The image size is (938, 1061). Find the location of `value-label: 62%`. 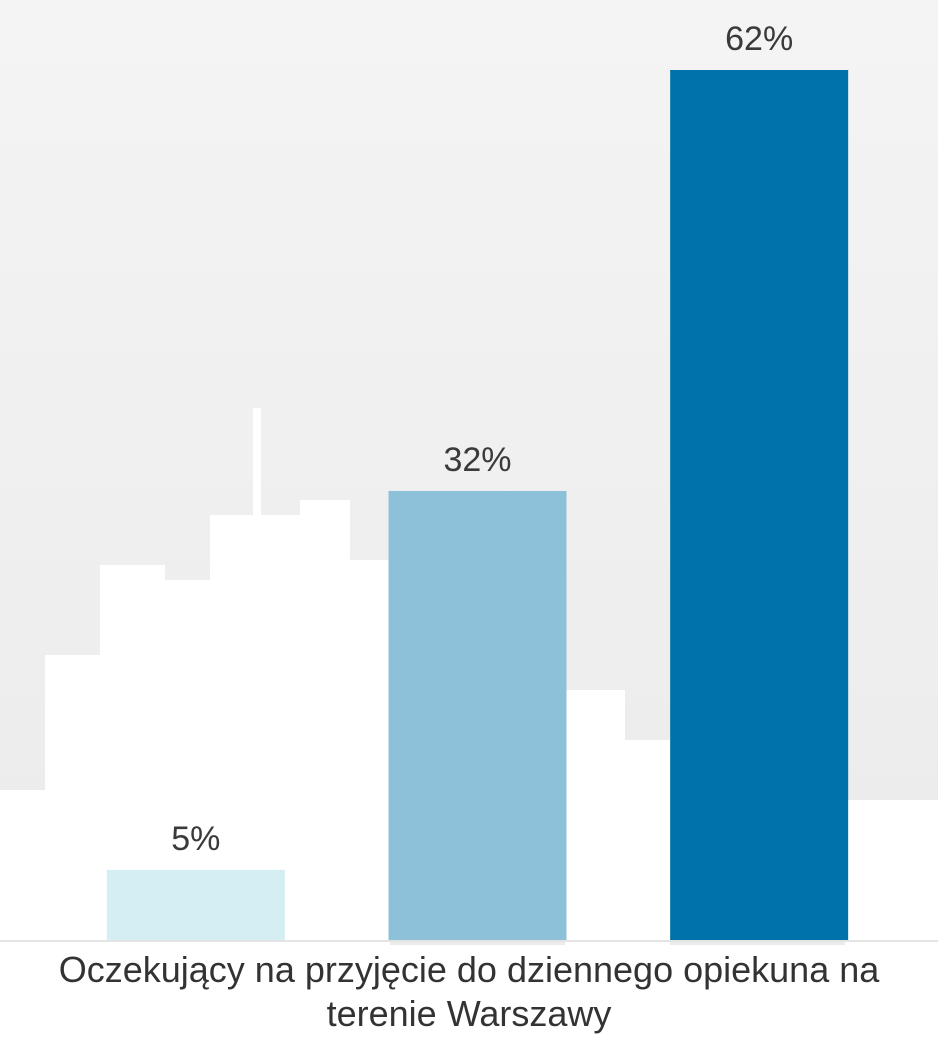

value-label: 62% is located at coordinates (759, 39).